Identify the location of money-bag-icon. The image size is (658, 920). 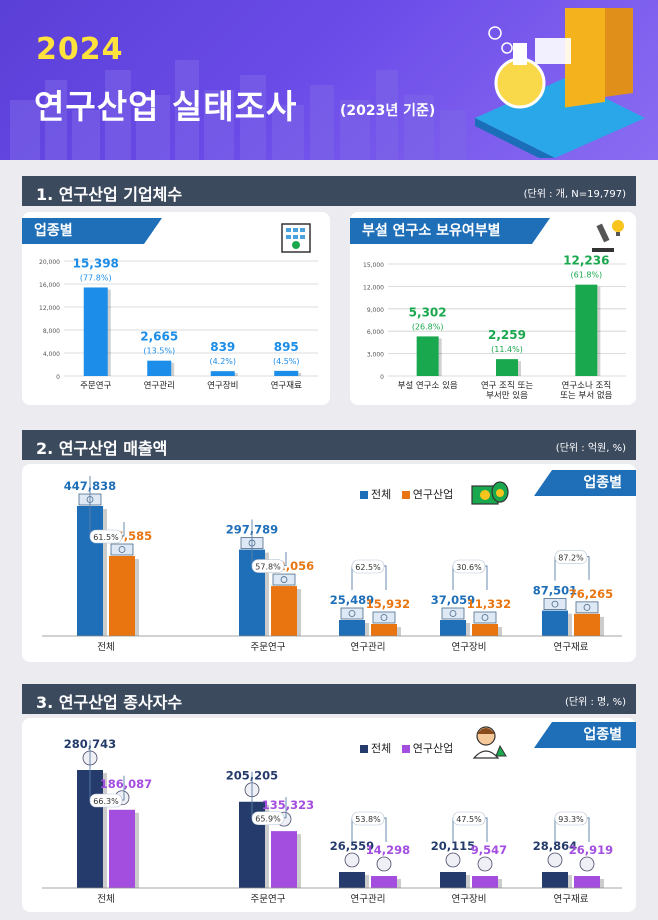
(490, 493).